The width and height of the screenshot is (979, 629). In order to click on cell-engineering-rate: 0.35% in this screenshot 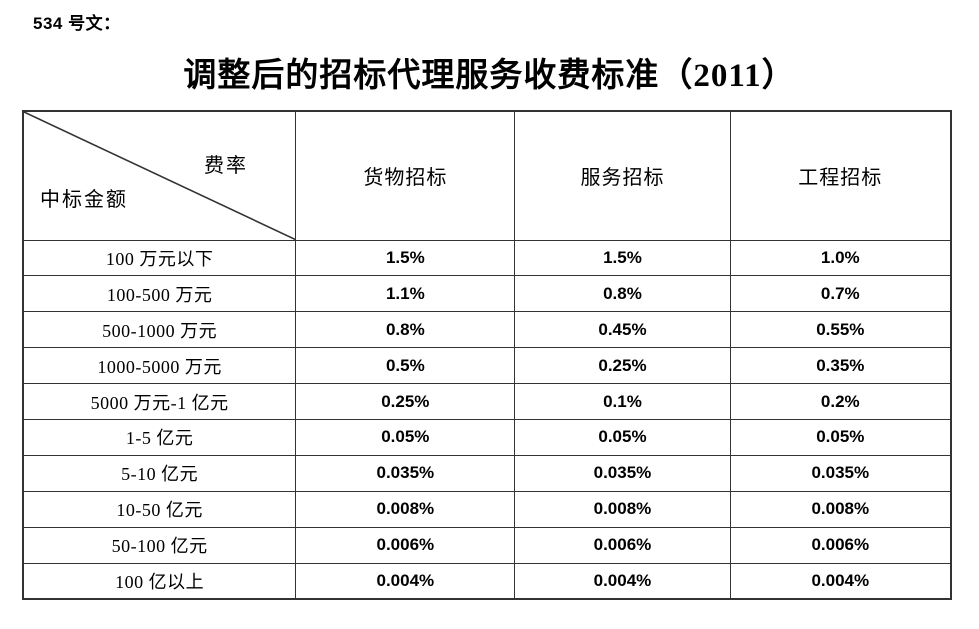, I will do `click(840, 366)`.